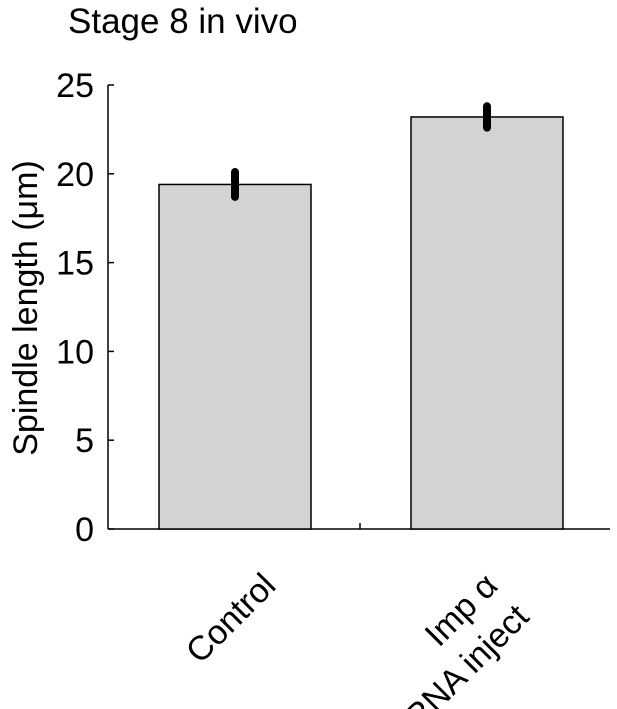 Image resolution: width=617 pixels, height=709 pixels. I want to click on x-category-label-line: Control, so click(231, 618).